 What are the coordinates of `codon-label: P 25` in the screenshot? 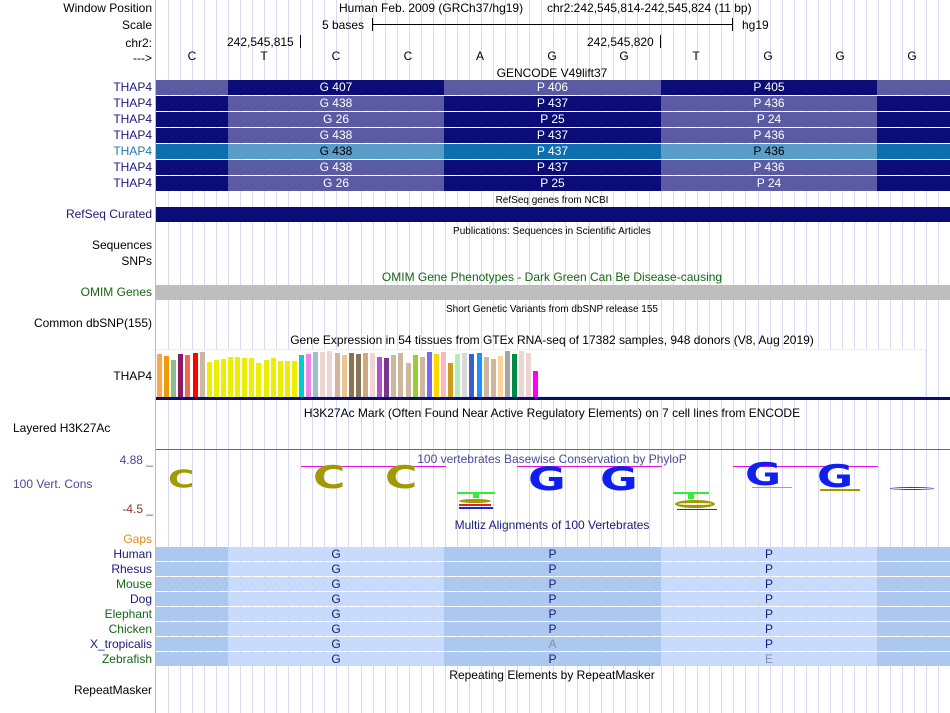 It's located at (552, 183).